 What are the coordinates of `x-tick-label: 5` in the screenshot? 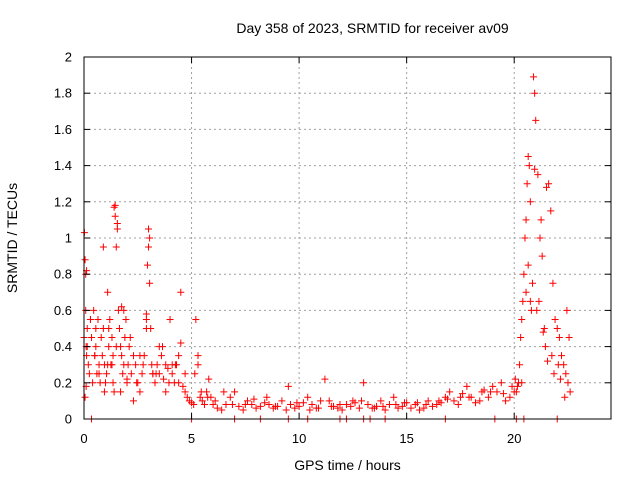 It's located at (191, 438).